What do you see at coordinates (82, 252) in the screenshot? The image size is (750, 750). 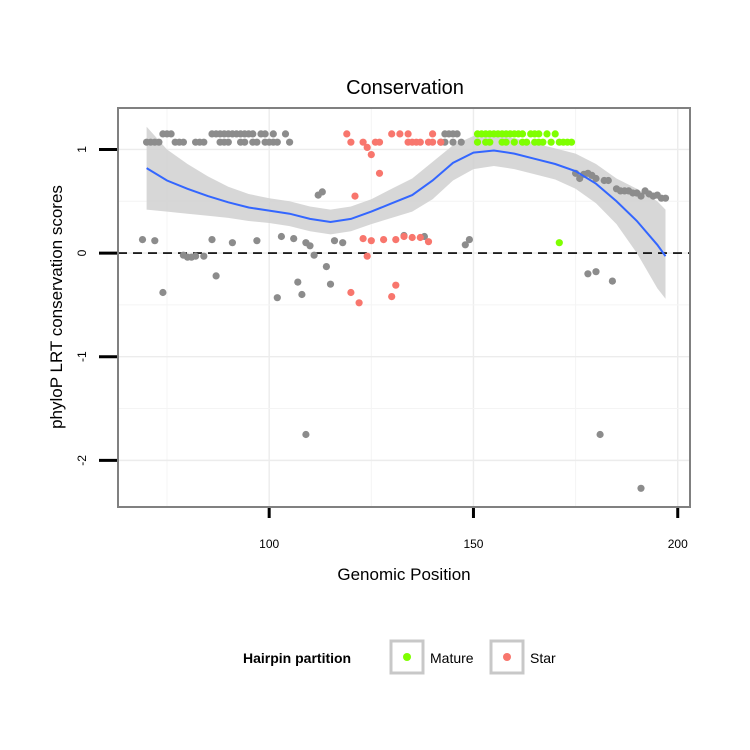 I see `y-tick-label: 0` at bounding box center [82, 252].